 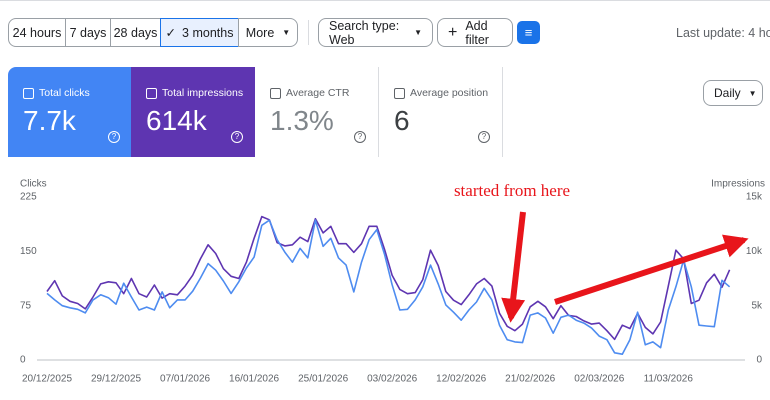 What do you see at coordinates (461, 379) in the screenshot?
I see `x-tick-label: 12/02/2026` at bounding box center [461, 379].